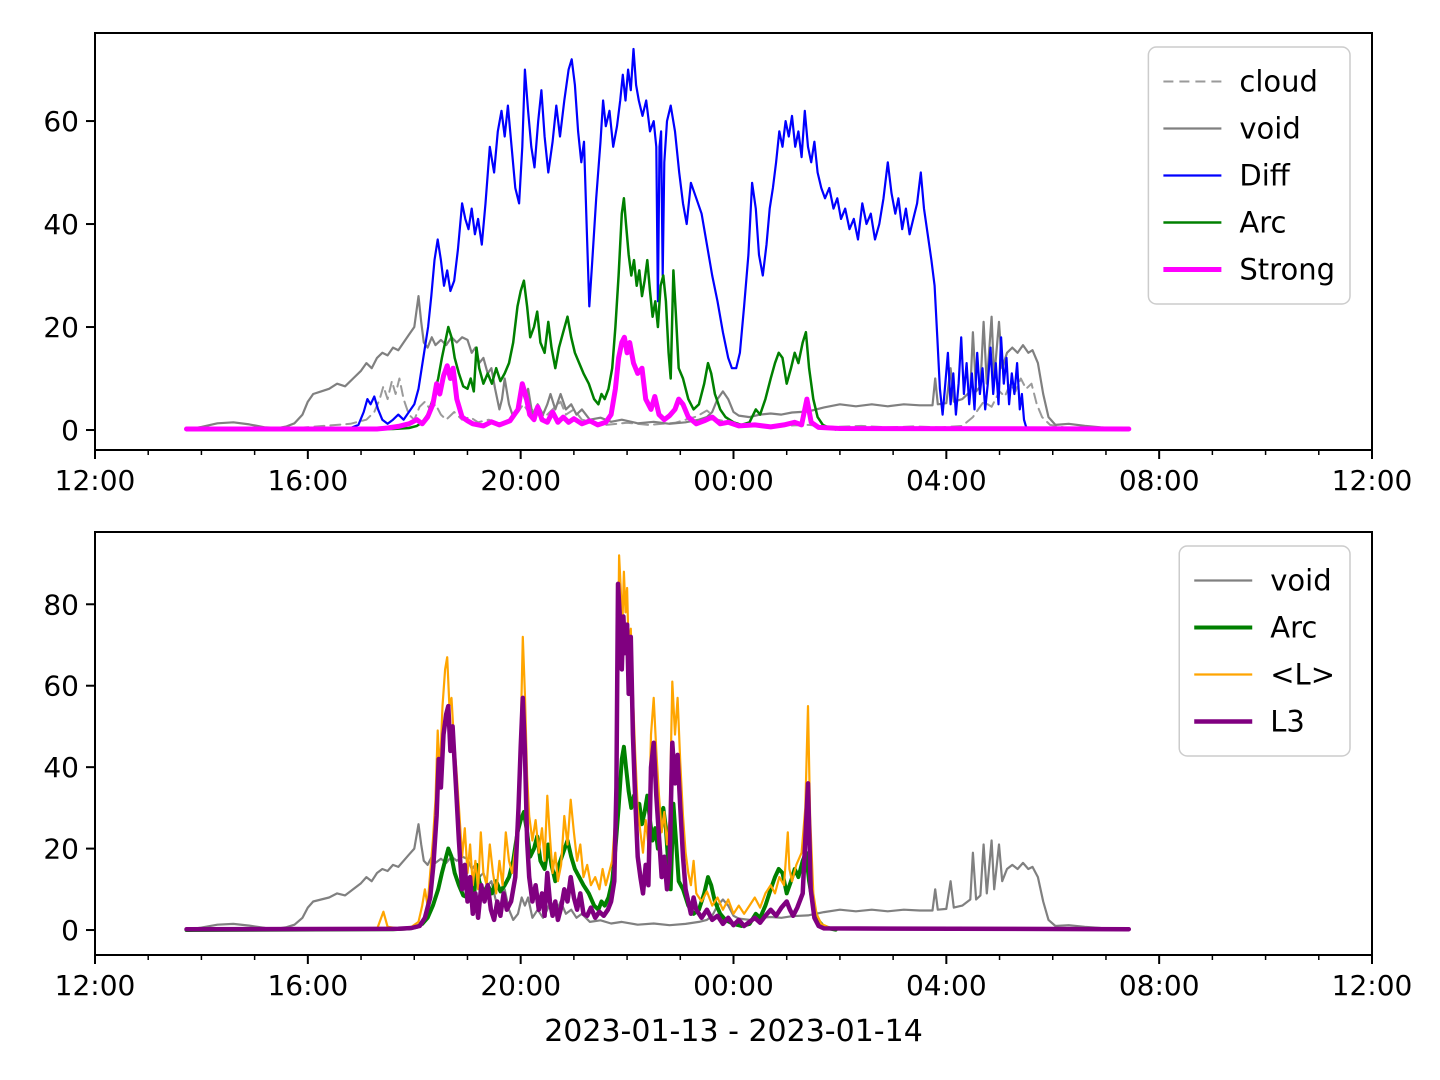  Describe the element at coordinates (657, 877) in the screenshot. I see `series-void-line` at that location.